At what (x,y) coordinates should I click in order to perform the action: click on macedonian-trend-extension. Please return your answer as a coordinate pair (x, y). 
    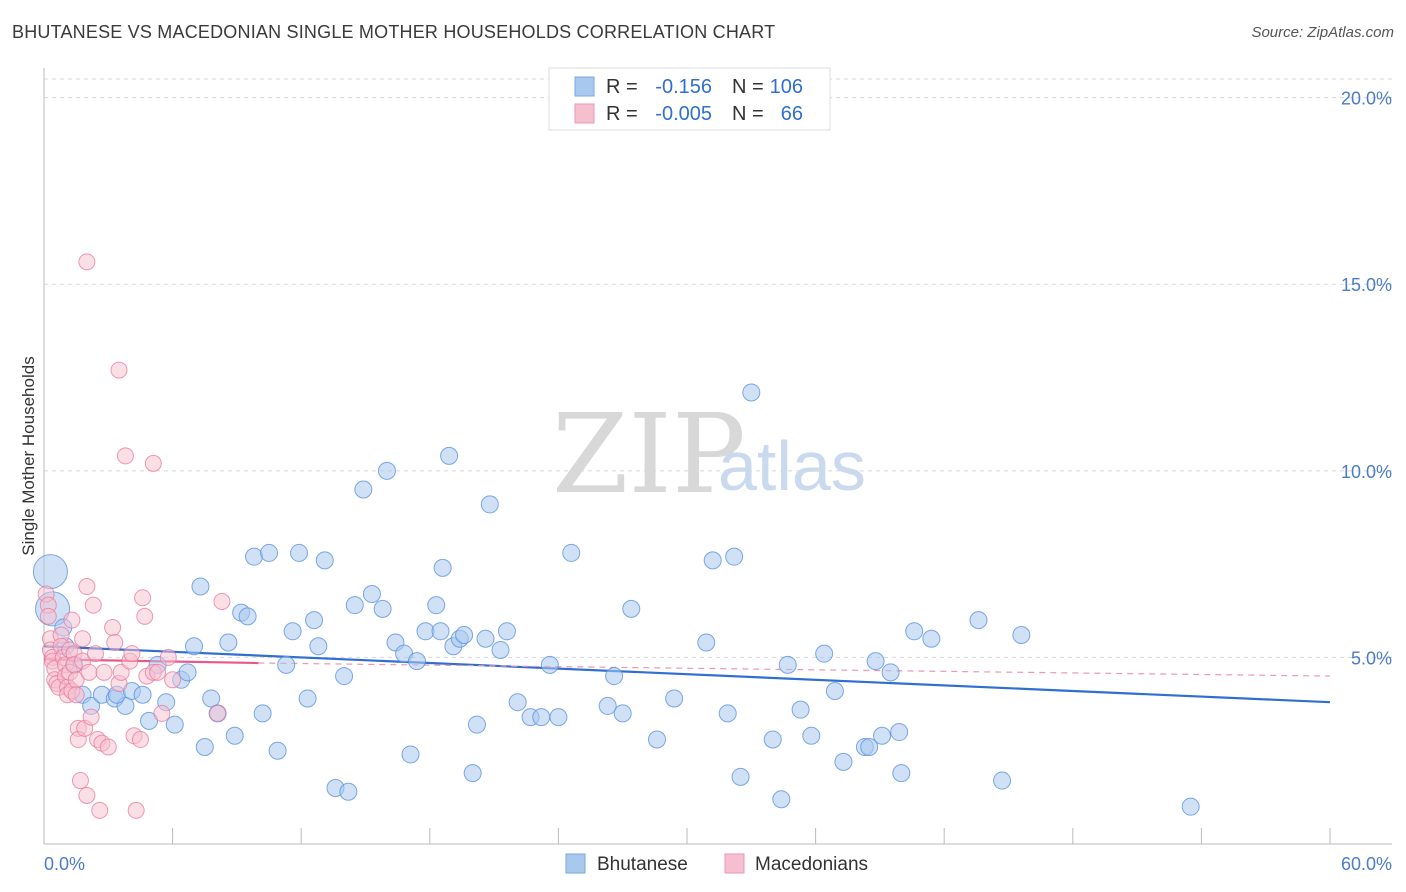
    Looking at the image, I should click on (794, 669).